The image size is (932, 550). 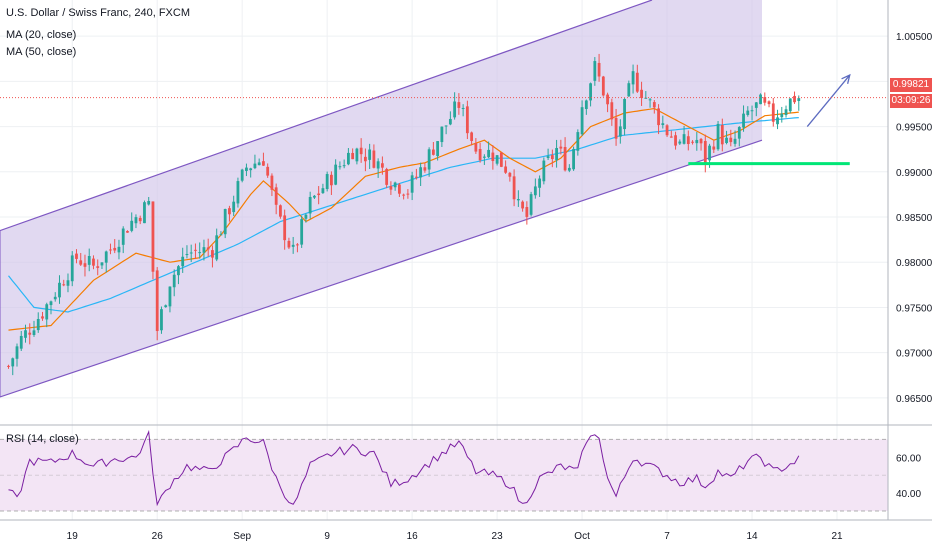 I want to click on time-tick-label: 23, so click(x=498, y=536).